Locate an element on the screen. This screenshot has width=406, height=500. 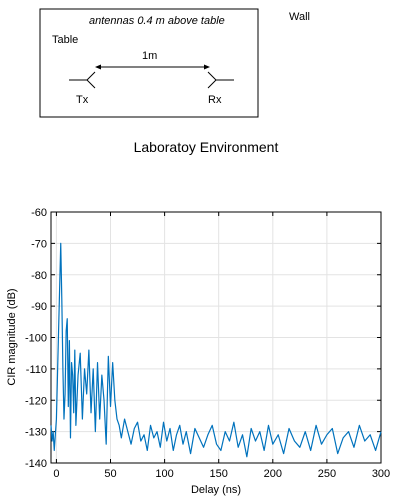
distance-label: 1m is located at coordinates (149, 56).